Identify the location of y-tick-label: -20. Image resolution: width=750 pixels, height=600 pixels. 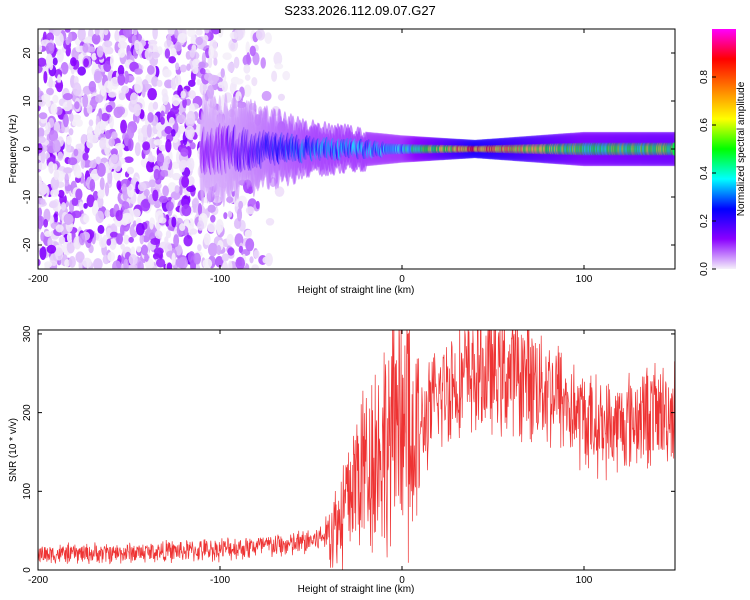
(27, 244).